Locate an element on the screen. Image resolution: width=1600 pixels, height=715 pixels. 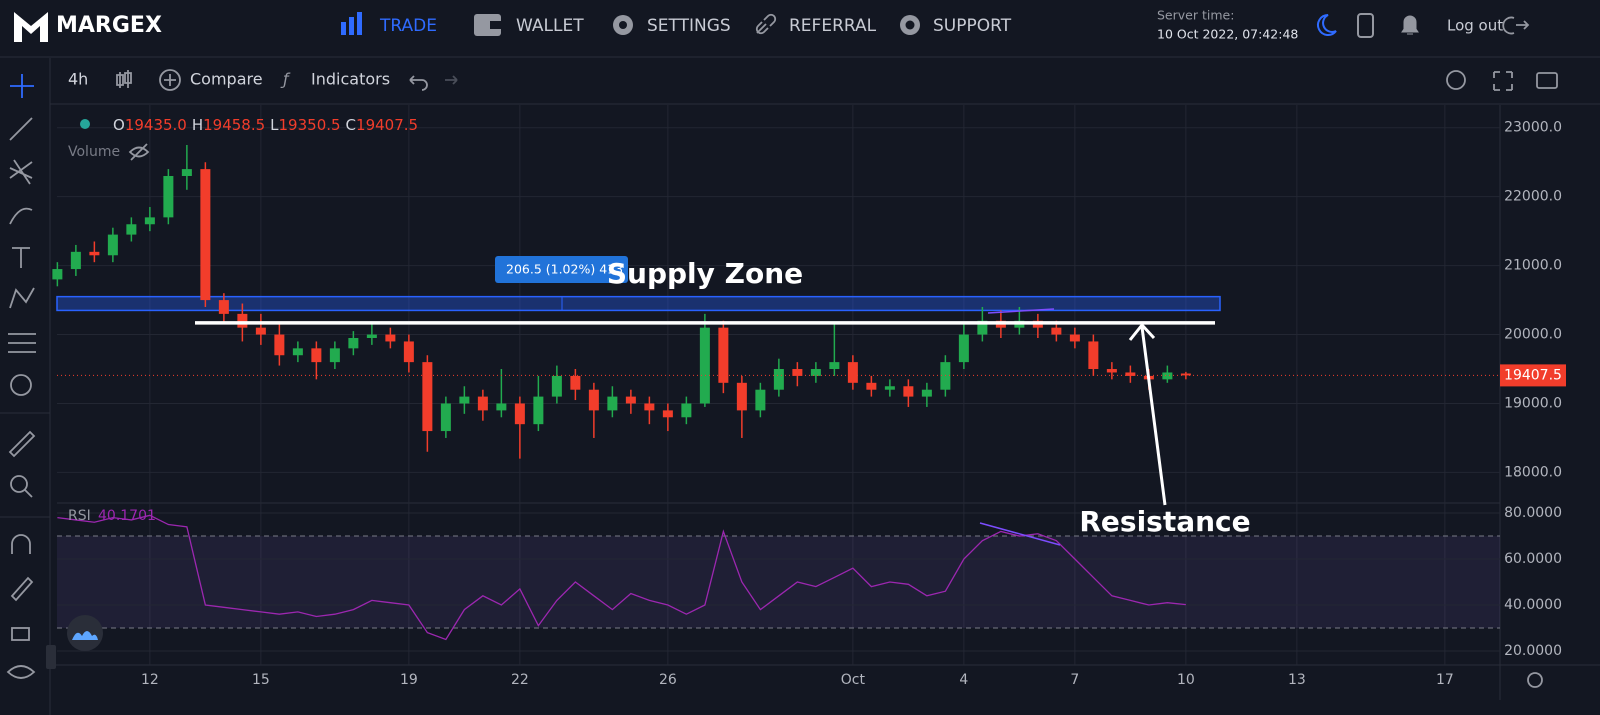
crosshair-tool is located at coordinates (22, 86).